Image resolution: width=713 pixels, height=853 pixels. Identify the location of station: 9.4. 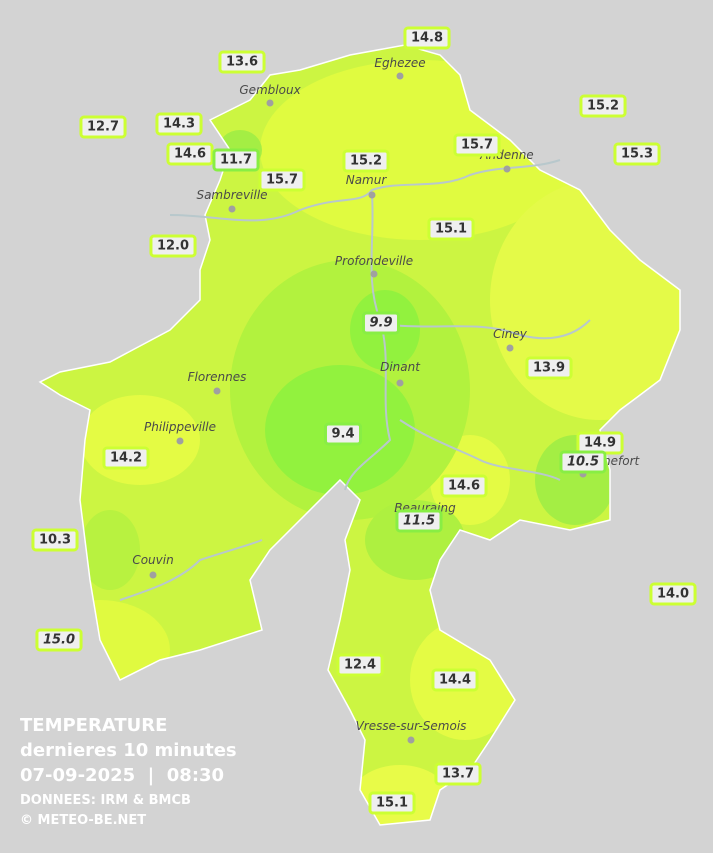
(343, 434).